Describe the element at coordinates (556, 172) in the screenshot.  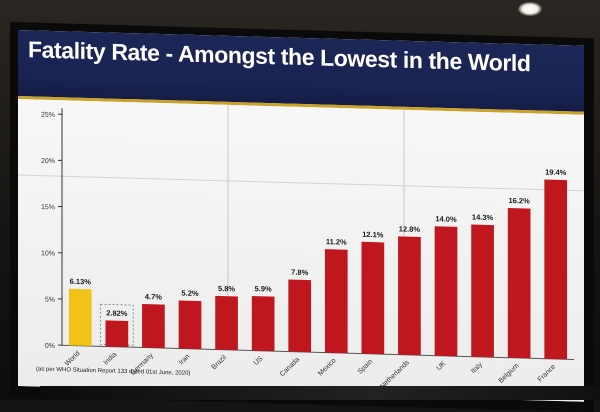
I see `value-label: 19.4%` at that location.